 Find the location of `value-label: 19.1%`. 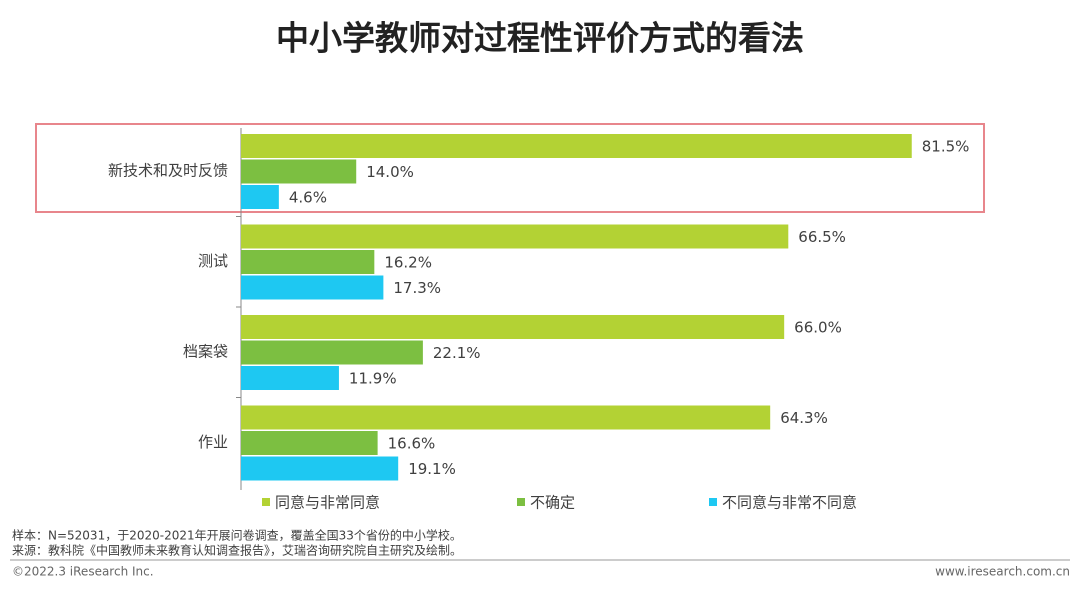

value-label: 19.1% is located at coordinates (432, 469).